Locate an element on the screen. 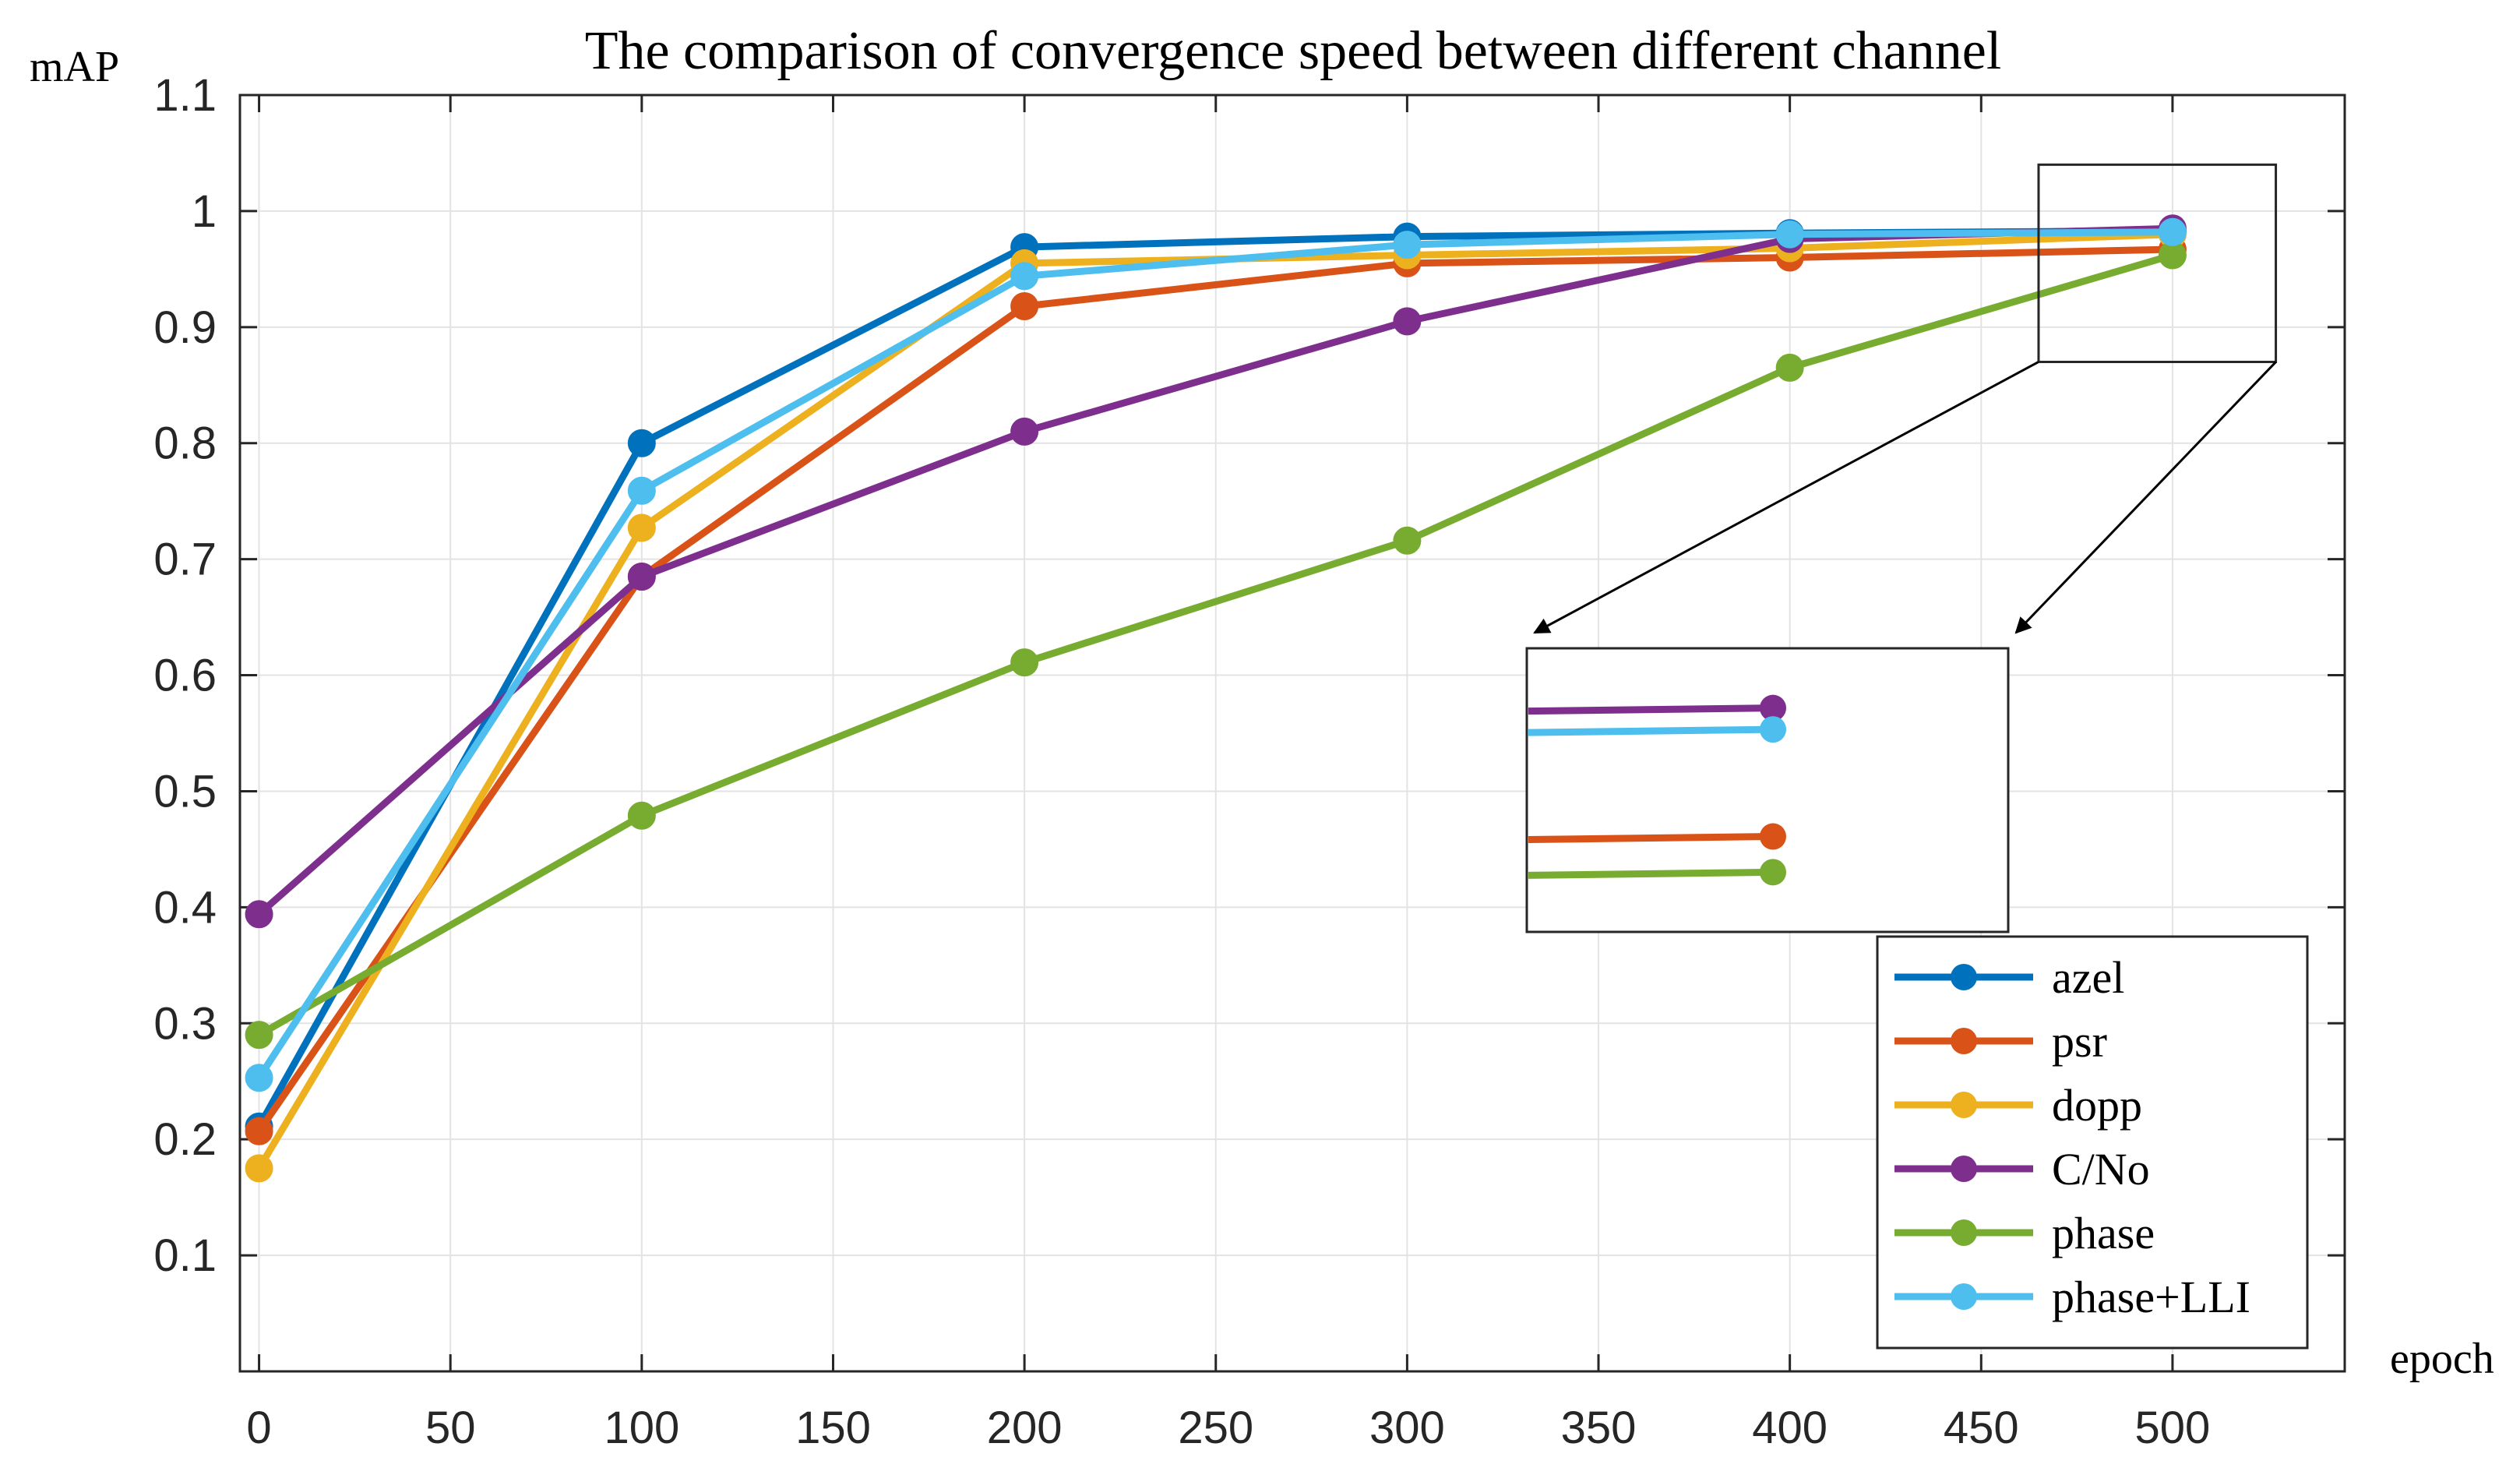  inset-point-phase-lli is located at coordinates (1773, 729).